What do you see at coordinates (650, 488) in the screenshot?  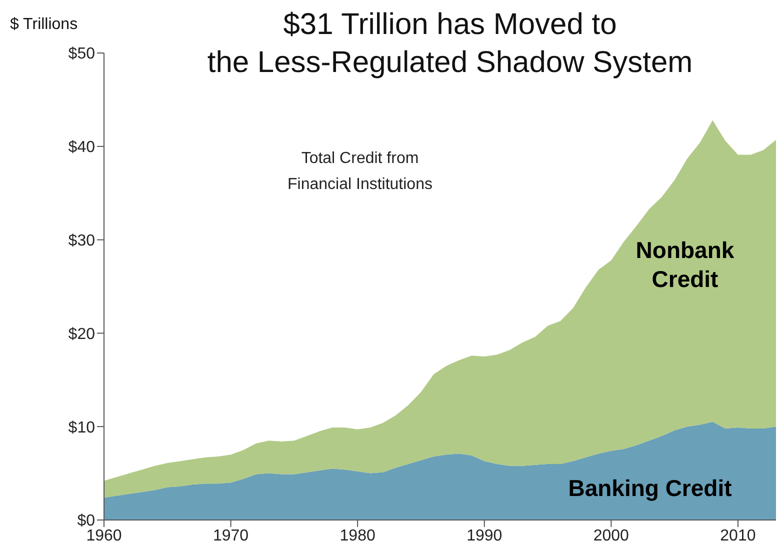 I see `series-label: Banking Credit` at bounding box center [650, 488].